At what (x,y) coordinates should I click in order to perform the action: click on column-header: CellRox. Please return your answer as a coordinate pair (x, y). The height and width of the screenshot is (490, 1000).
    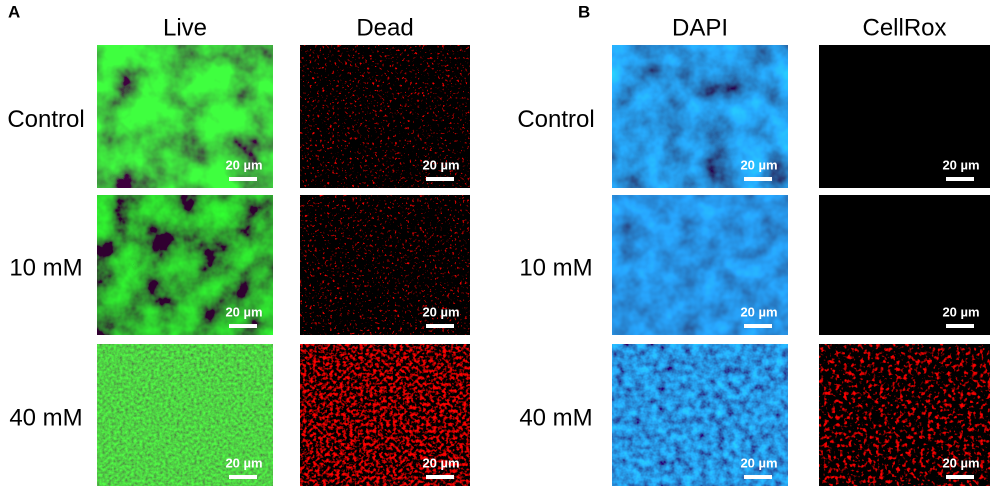
    Looking at the image, I should click on (904, 27).